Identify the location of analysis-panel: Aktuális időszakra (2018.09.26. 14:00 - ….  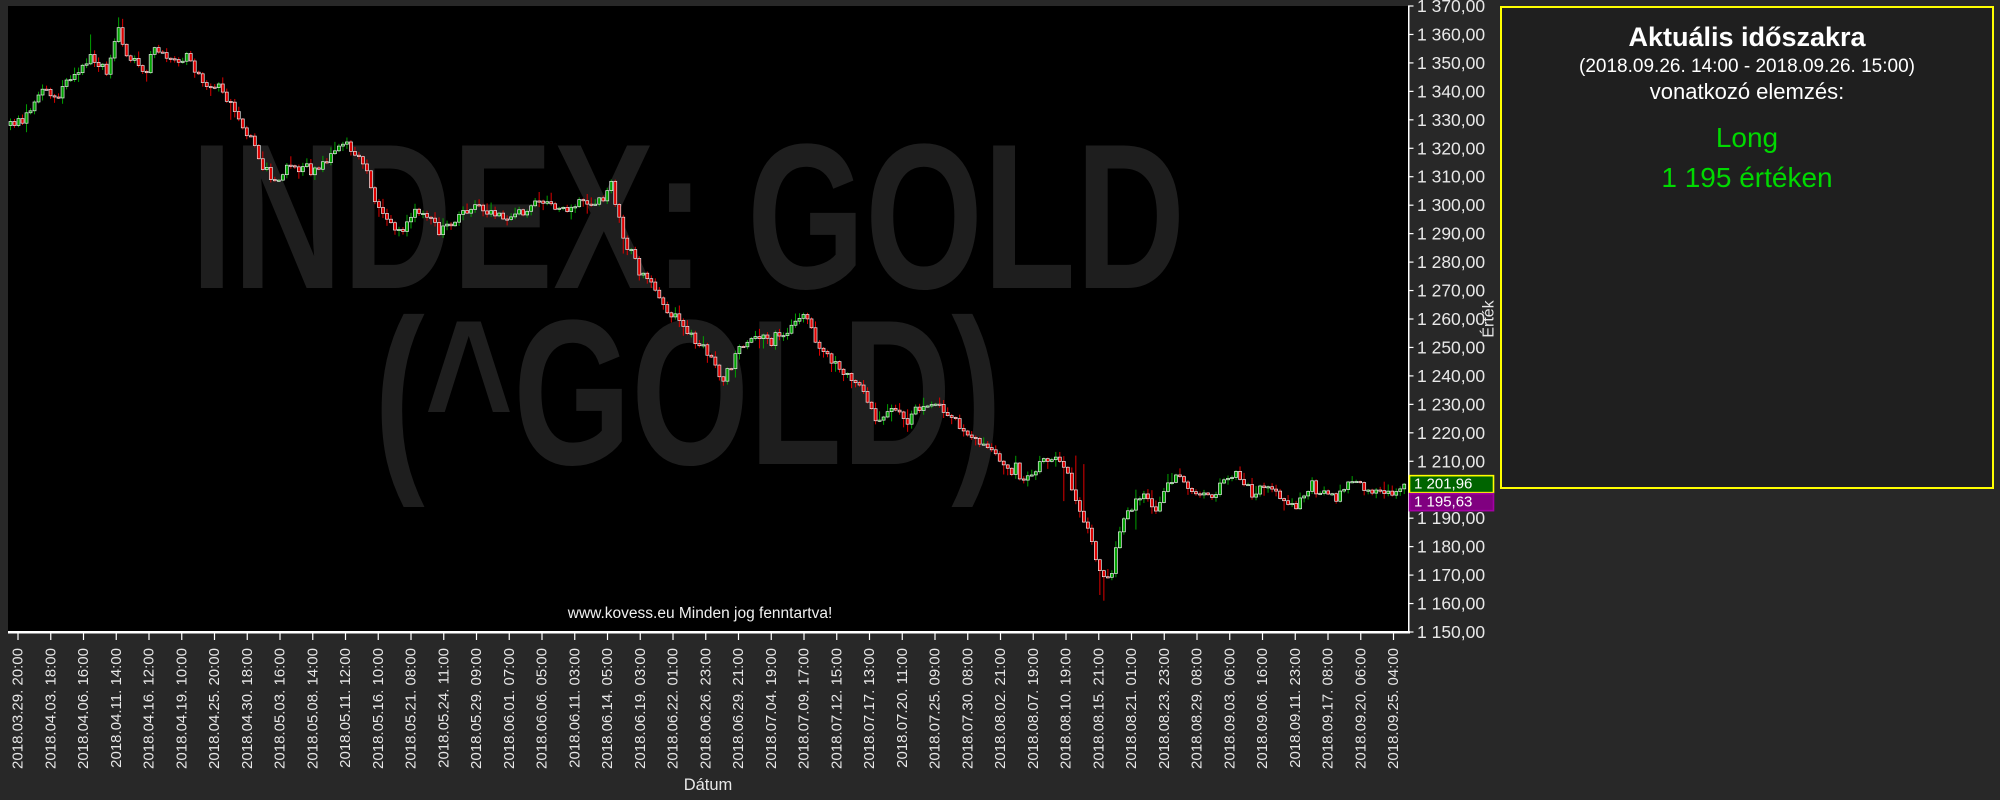
(1747, 247).